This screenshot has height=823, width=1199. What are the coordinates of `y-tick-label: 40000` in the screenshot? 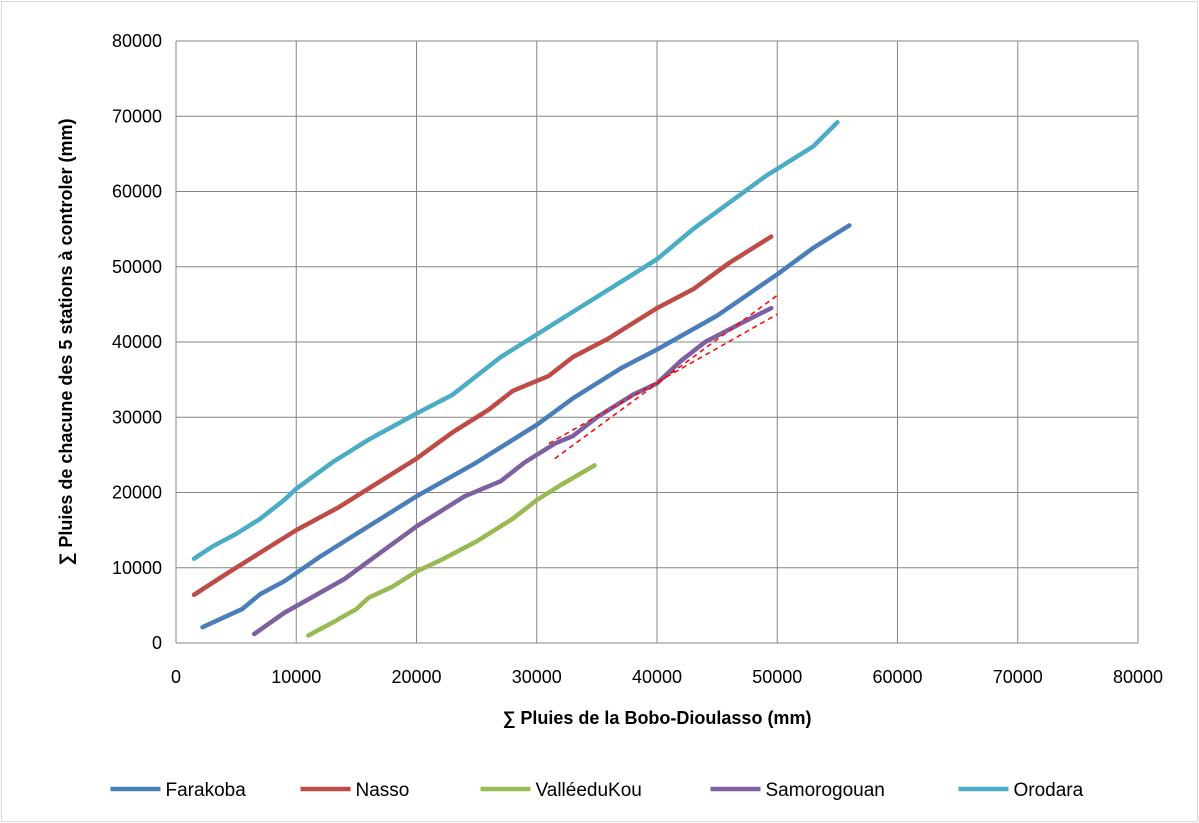 It's located at (137, 342).